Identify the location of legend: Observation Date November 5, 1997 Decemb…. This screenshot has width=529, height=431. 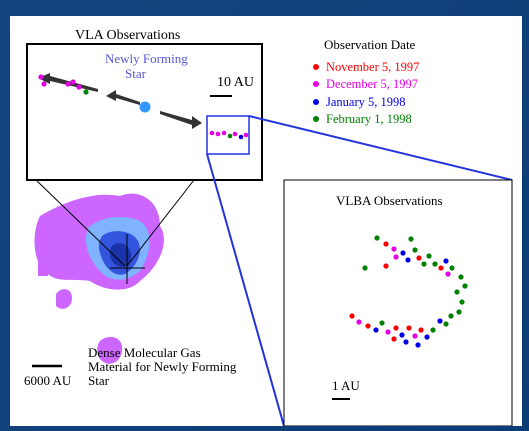
(366, 81).